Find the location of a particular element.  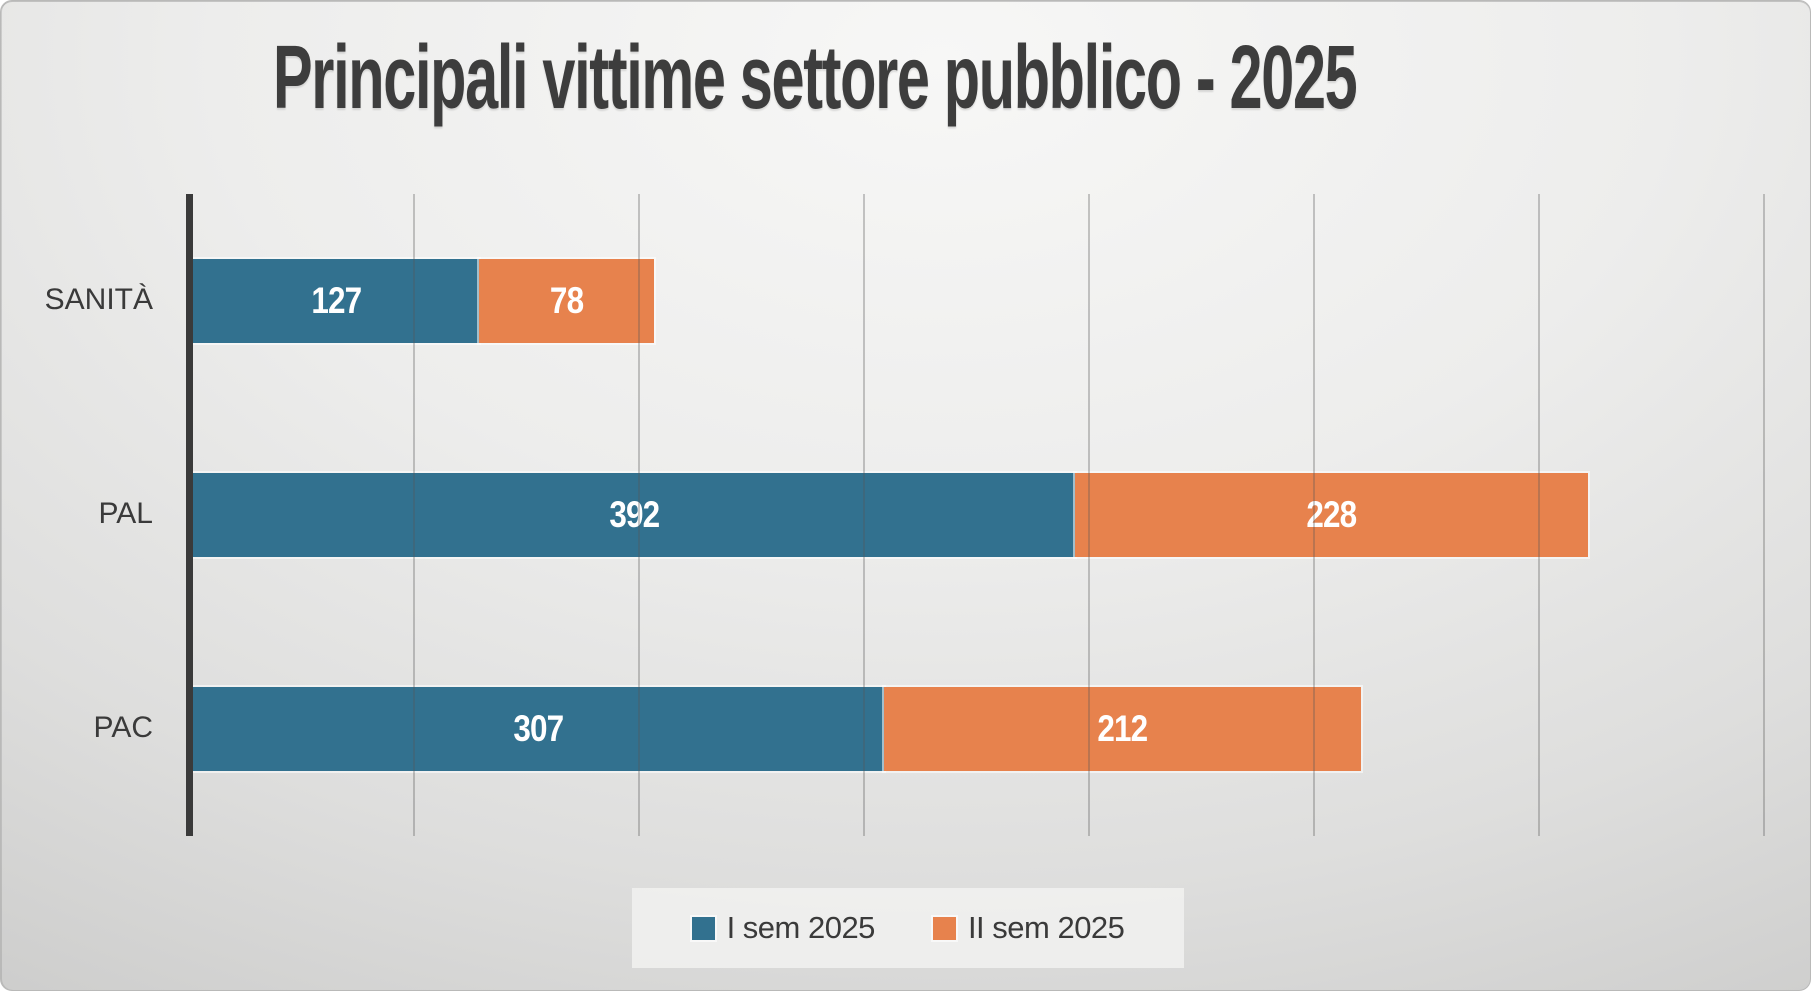

bar-segment-sanità-series1: 127 is located at coordinates (336, 301).